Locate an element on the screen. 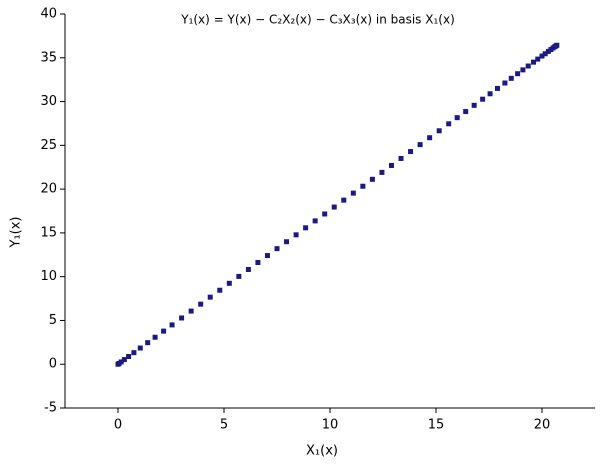  y-tick-label: 35 is located at coordinates (48, 57).